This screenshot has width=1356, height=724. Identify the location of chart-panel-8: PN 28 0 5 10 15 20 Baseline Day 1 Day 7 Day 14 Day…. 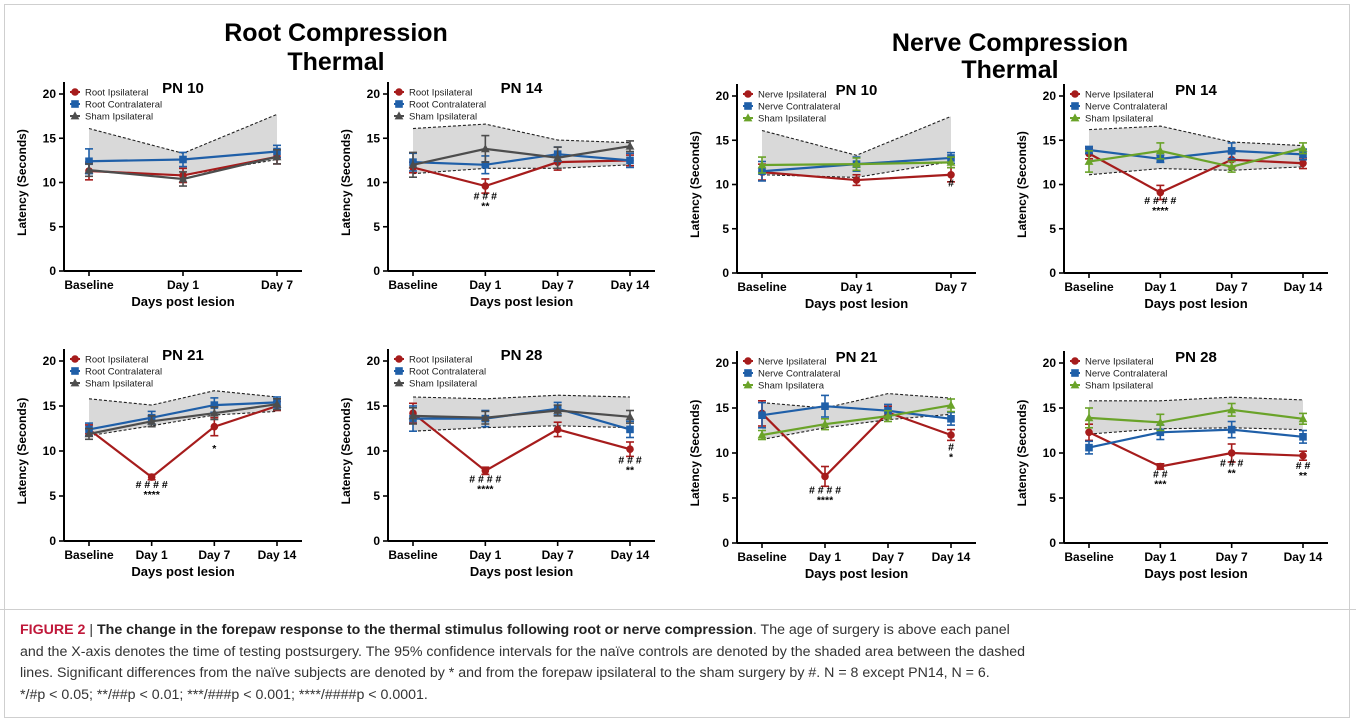
(1171, 465).